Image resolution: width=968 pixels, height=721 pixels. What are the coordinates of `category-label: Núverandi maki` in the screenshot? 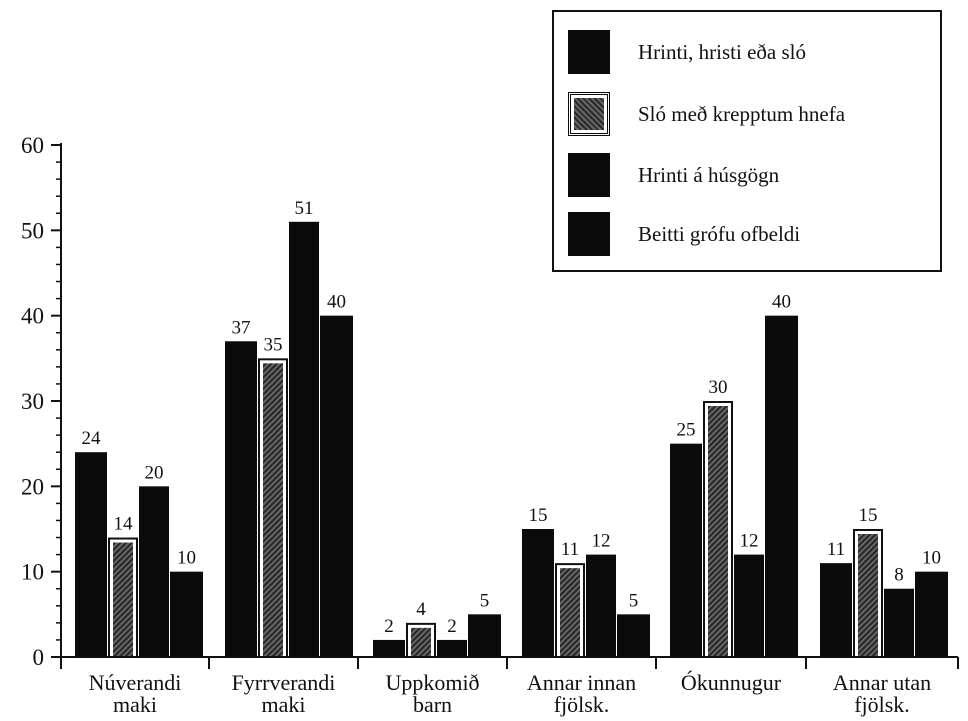 It's located at (135, 693).